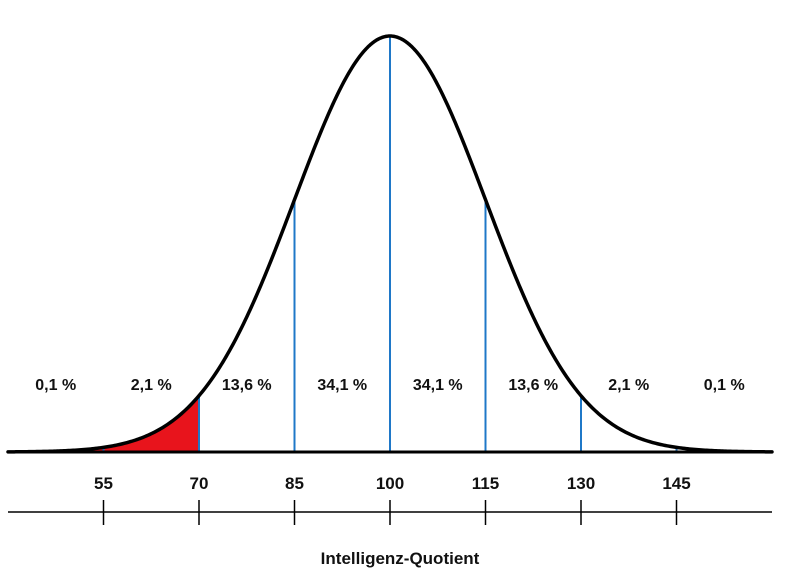  What do you see at coordinates (581, 483) in the screenshot?
I see `x-tick-label: 130` at bounding box center [581, 483].